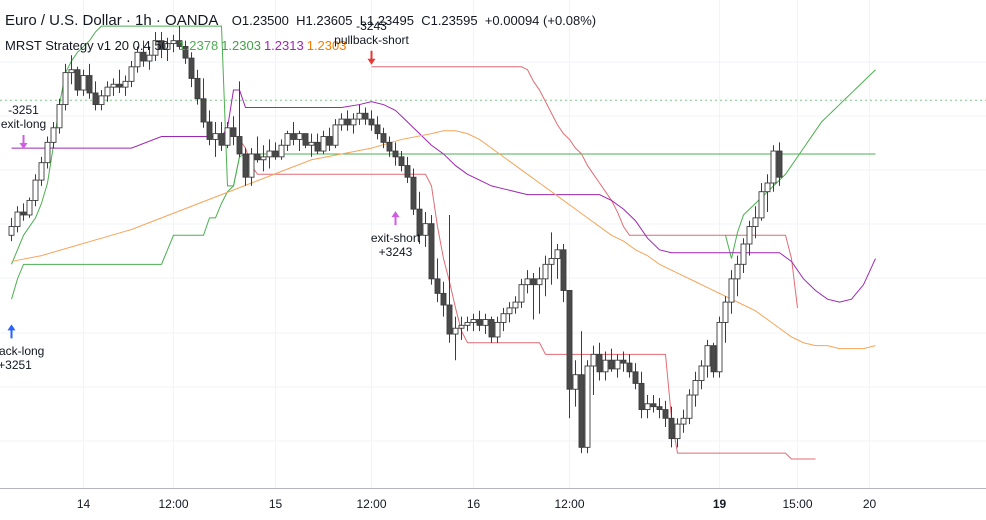 This screenshot has height=520, width=986. I want to click on x-tick-label-1: 12:00, so click(173, 504).